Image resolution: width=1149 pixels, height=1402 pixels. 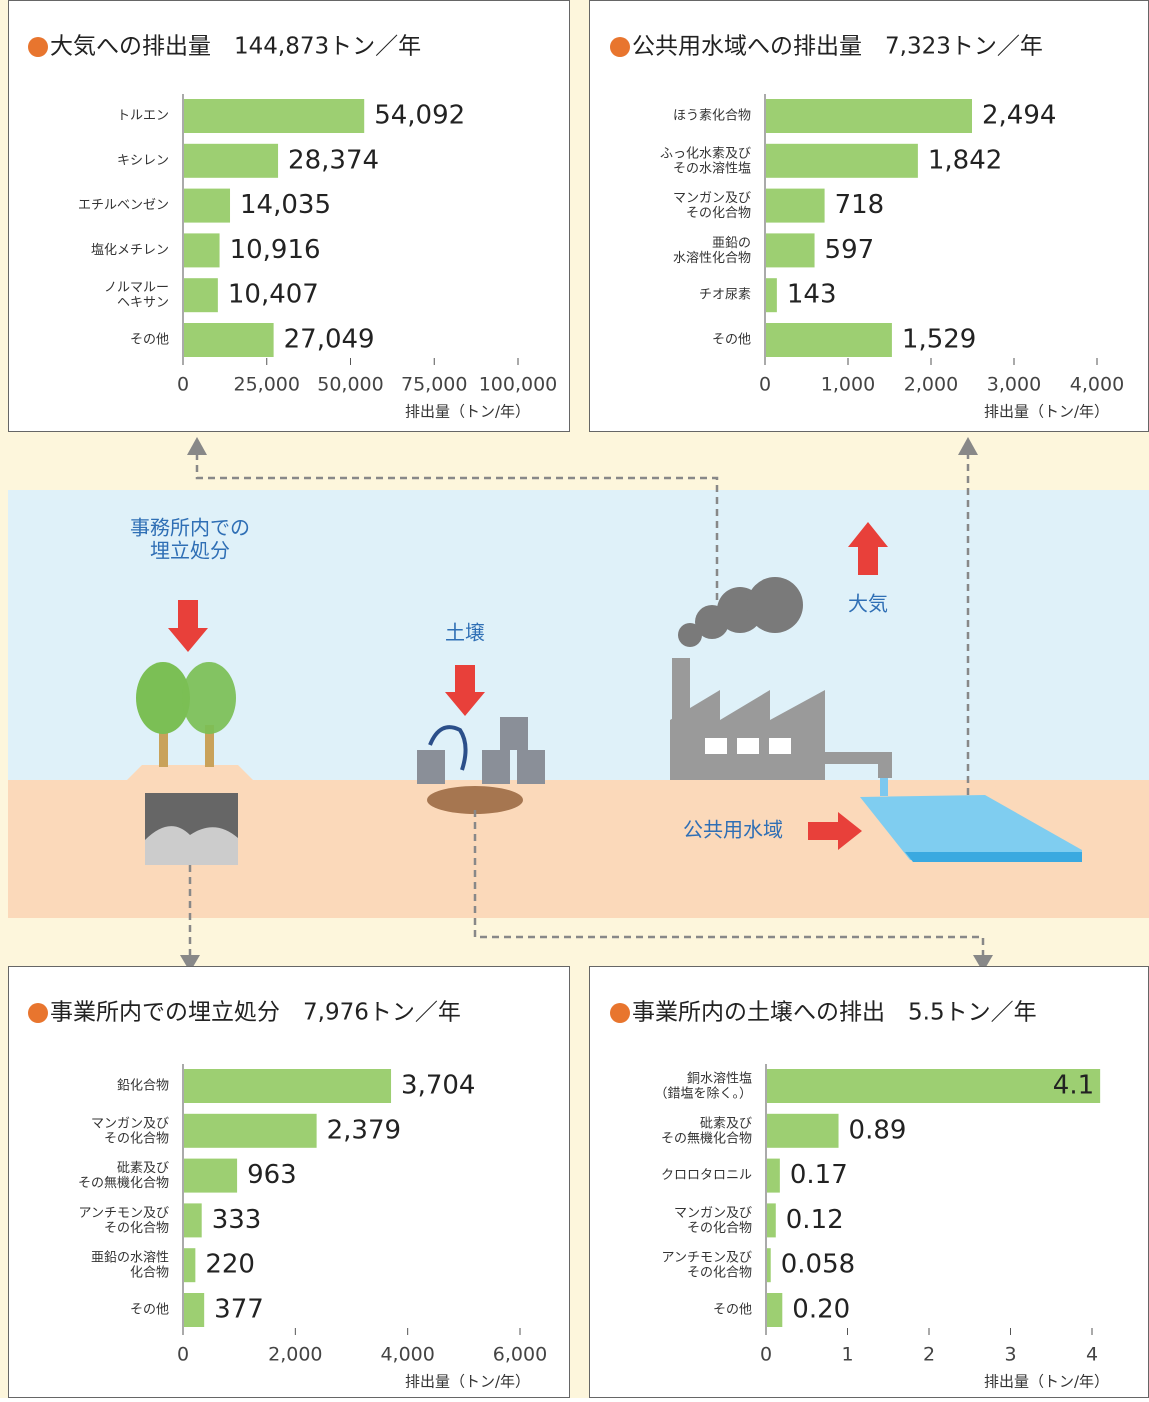 I want to click on value-label: 28,374, so click(x=333, y=160).